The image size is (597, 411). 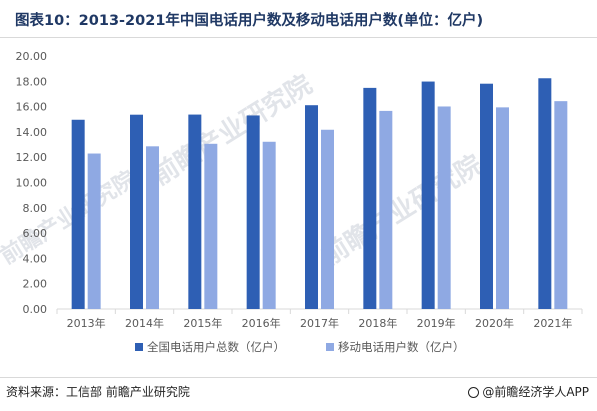 What do you see at coordinates (298, 377) in the screenshot?
I see `footer-divider` at bounding box center [298, 377].